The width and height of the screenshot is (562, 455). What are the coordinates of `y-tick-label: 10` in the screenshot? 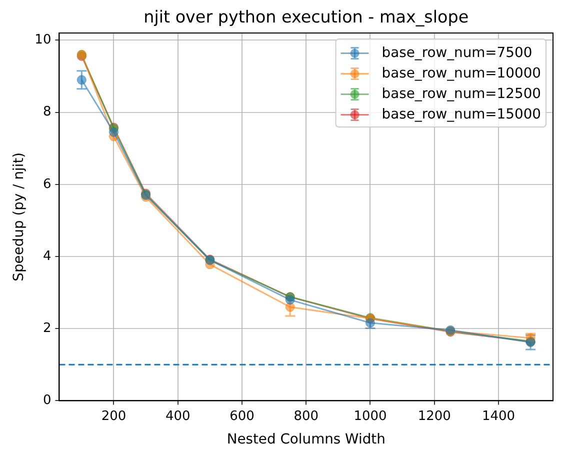 It's located at (43, 40).